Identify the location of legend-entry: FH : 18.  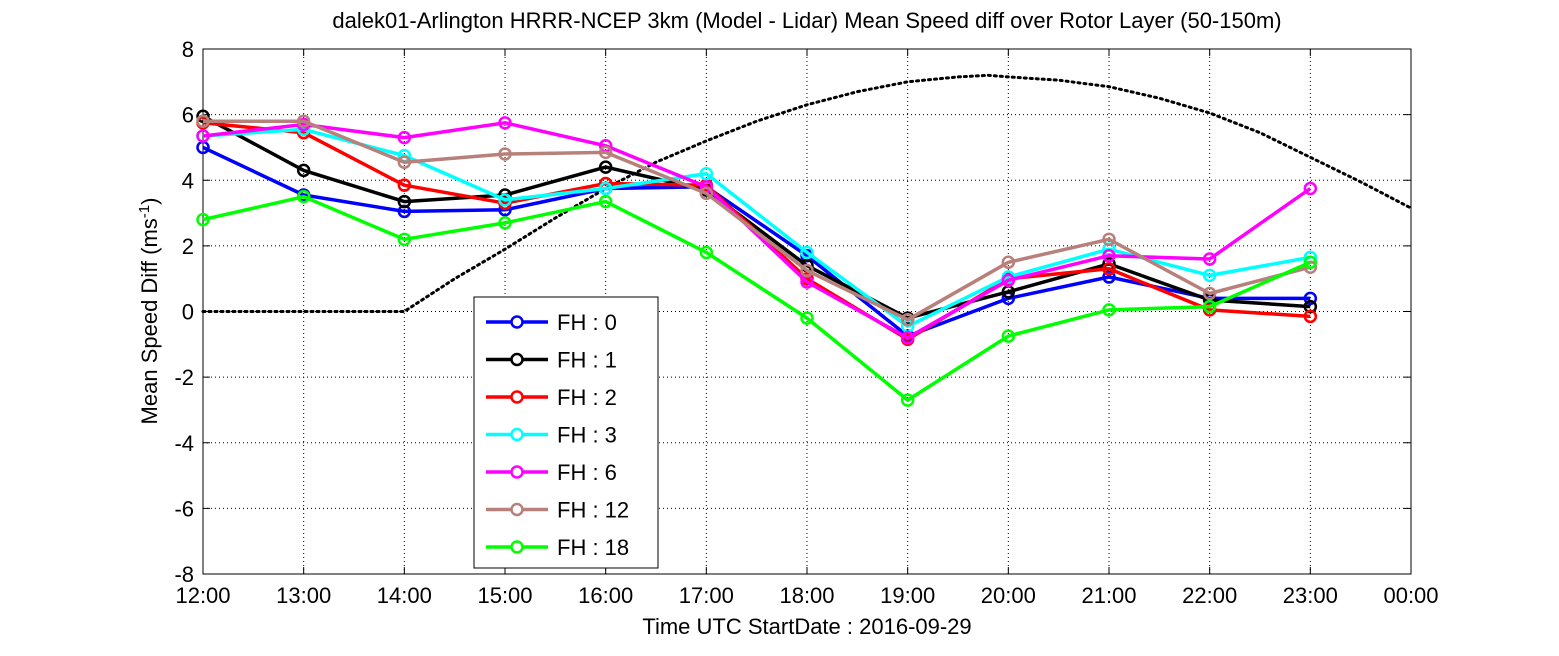
(557, 547).